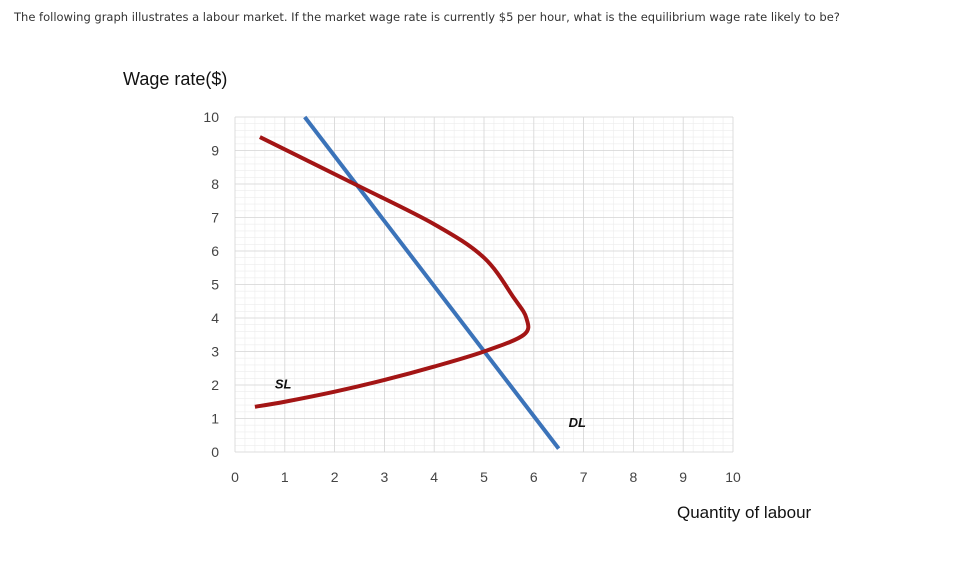  I want to click on y-axis-ticks: 0 1 2 3 4 5 6 7 8 9 10, so click(211, 284).